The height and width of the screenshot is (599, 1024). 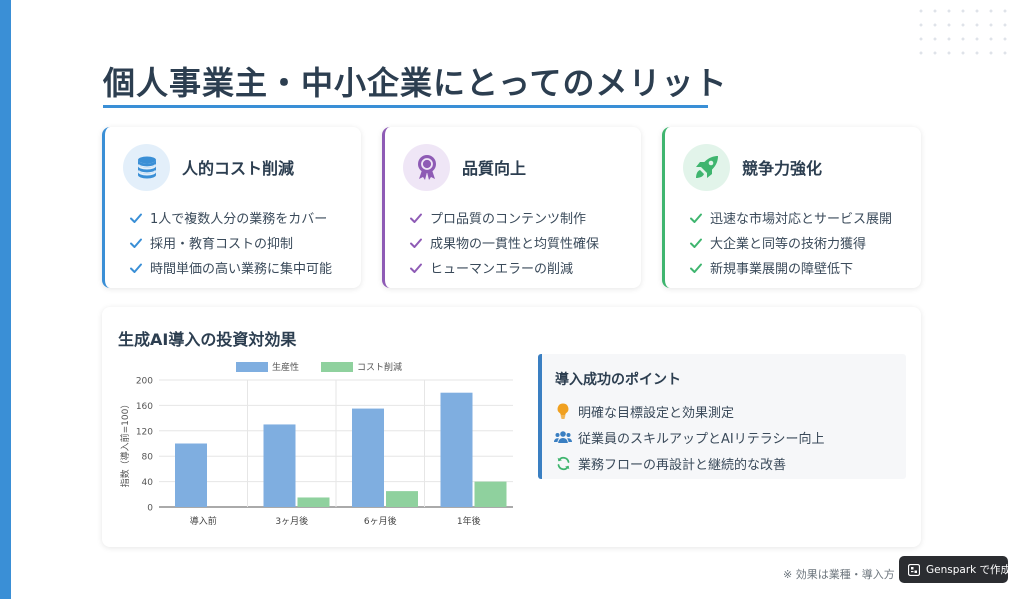 What do you see at coordinates (701, 439) in the screenshot?
I see `point-text: 従業員のスキルアップとAIリテラシー向上` at bounding box center [701, 439].